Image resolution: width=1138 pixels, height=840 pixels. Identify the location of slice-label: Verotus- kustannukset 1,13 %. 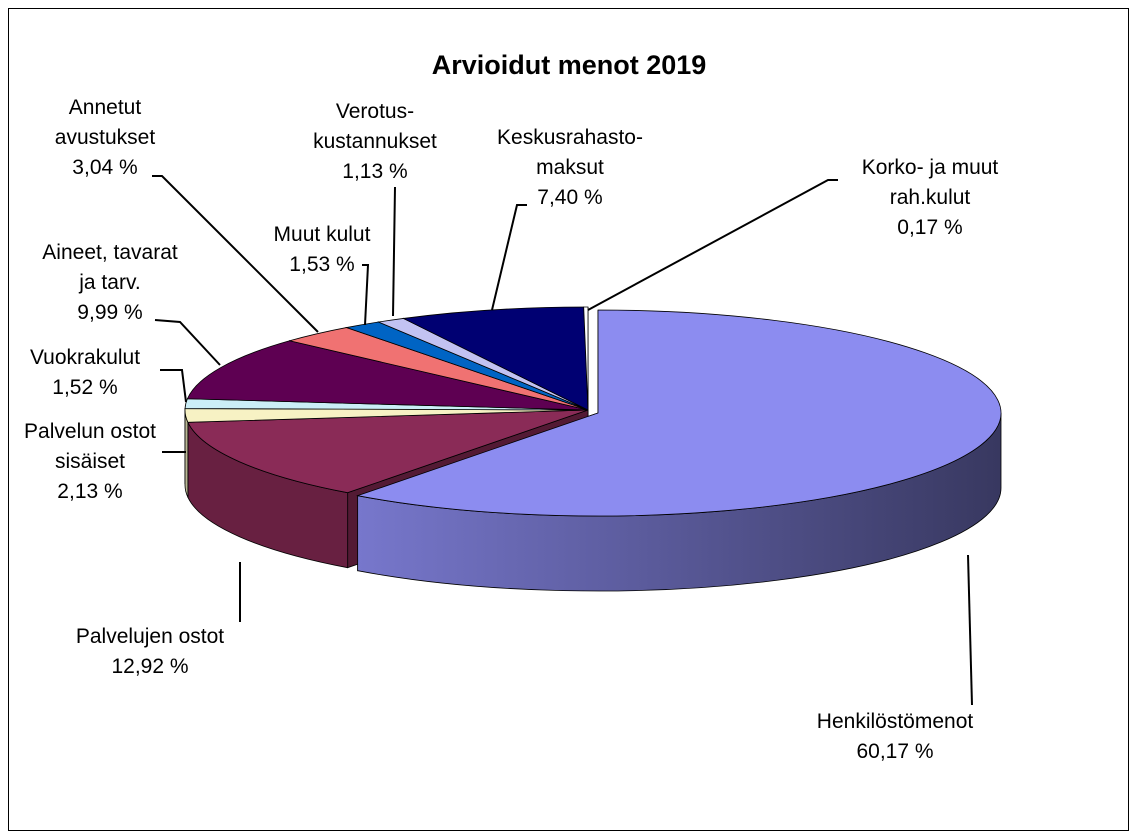
(375, 142).